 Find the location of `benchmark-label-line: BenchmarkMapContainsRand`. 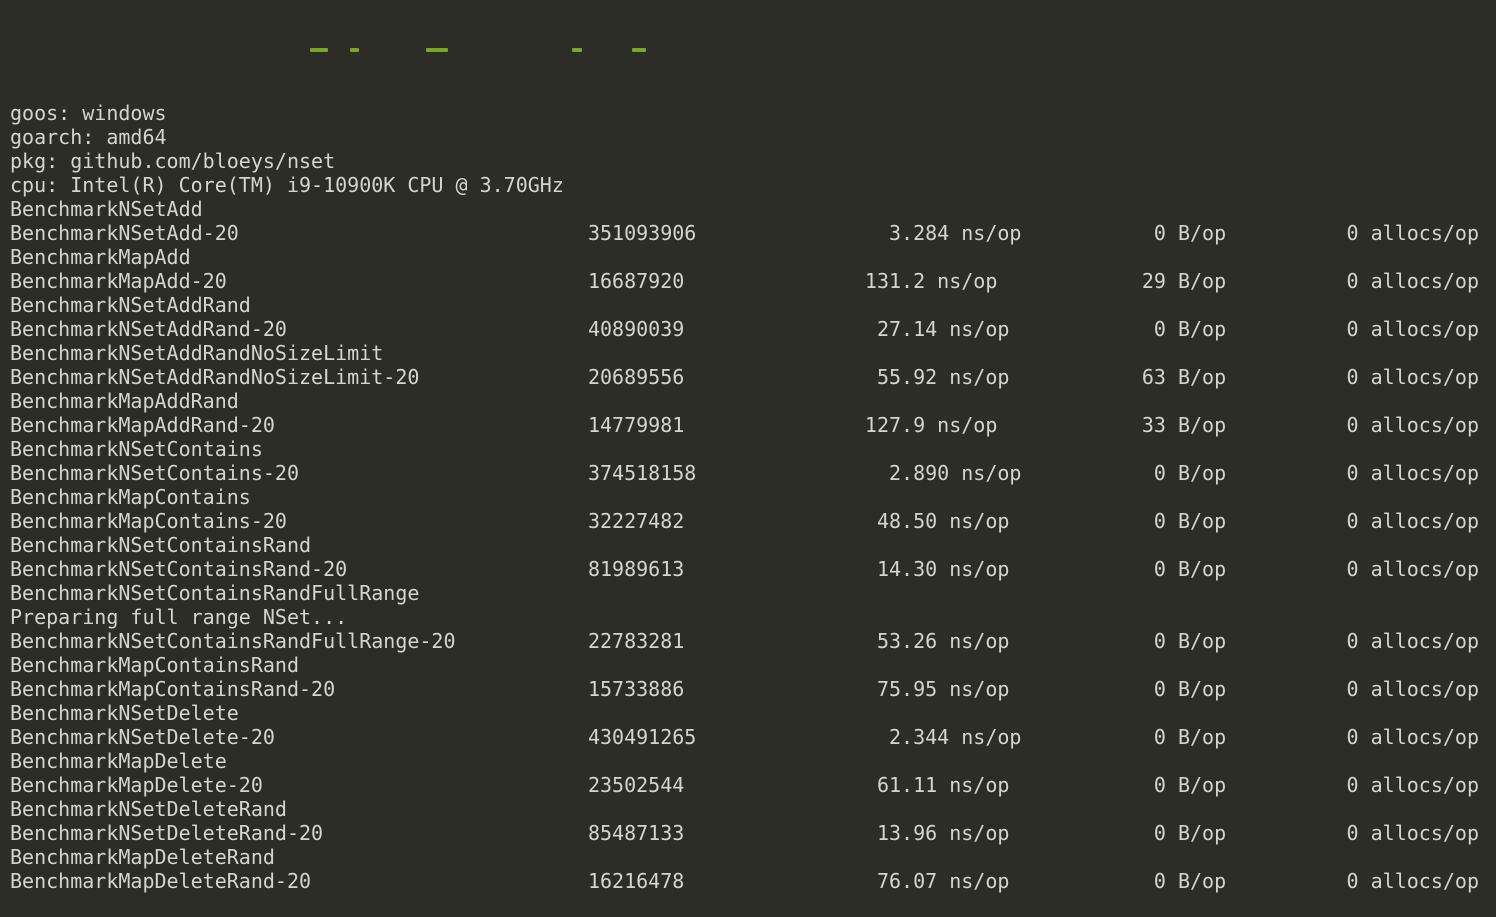

benchmark-label-line: BenchmarkMapContainsRand is located at coordinates (753, 665).